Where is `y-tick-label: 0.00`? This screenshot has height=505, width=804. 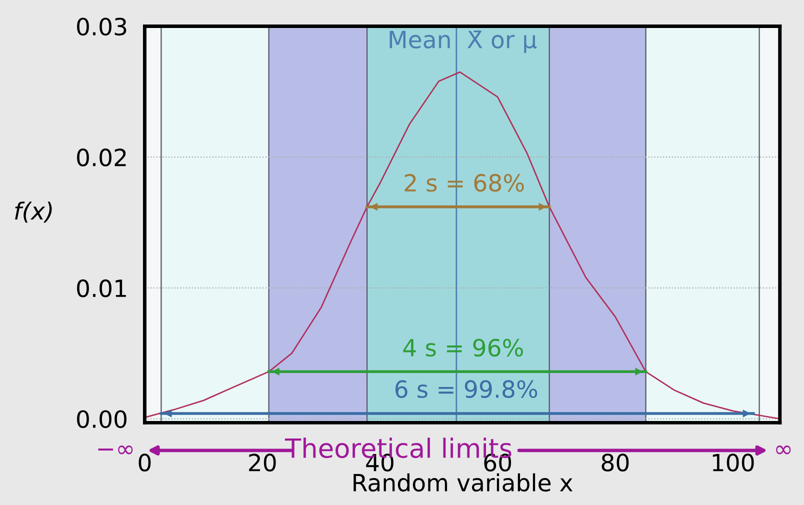
y-tick-label: 0.00 is located at coordinates (101, 419).